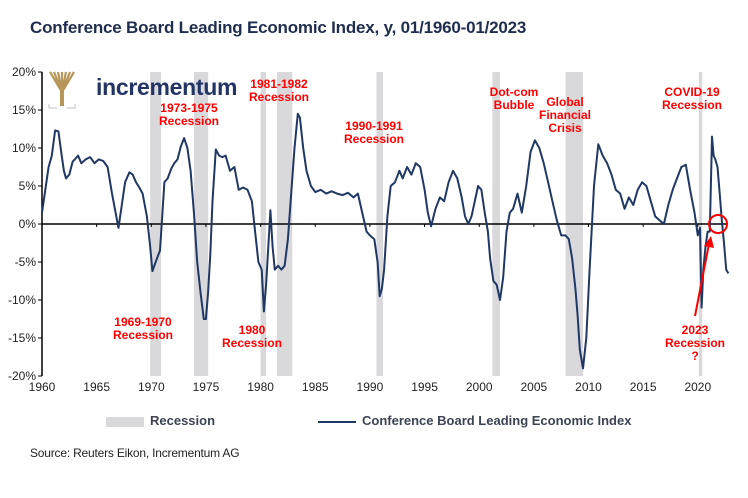 Image resolution: width=748 pixels, height=498 pixels. Describe the element at coordinates (22, 300) in the screenshot. I see `y-tick-label: -10%` at that location.